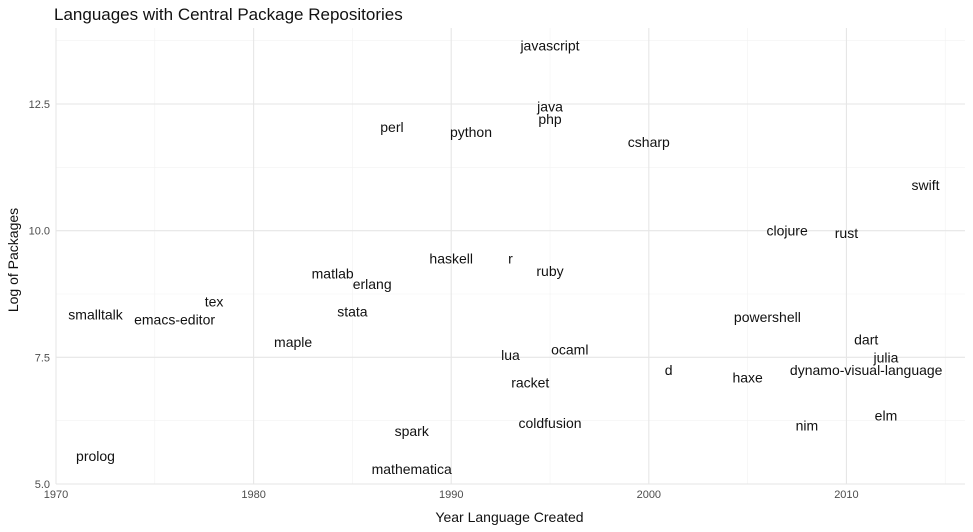 The width and height of the screenshot is (973, 532). What do you see at coordinates (846, 495) in the screenshot?
I see `x-tick-label: 2010` at bounding box center [846, 495].